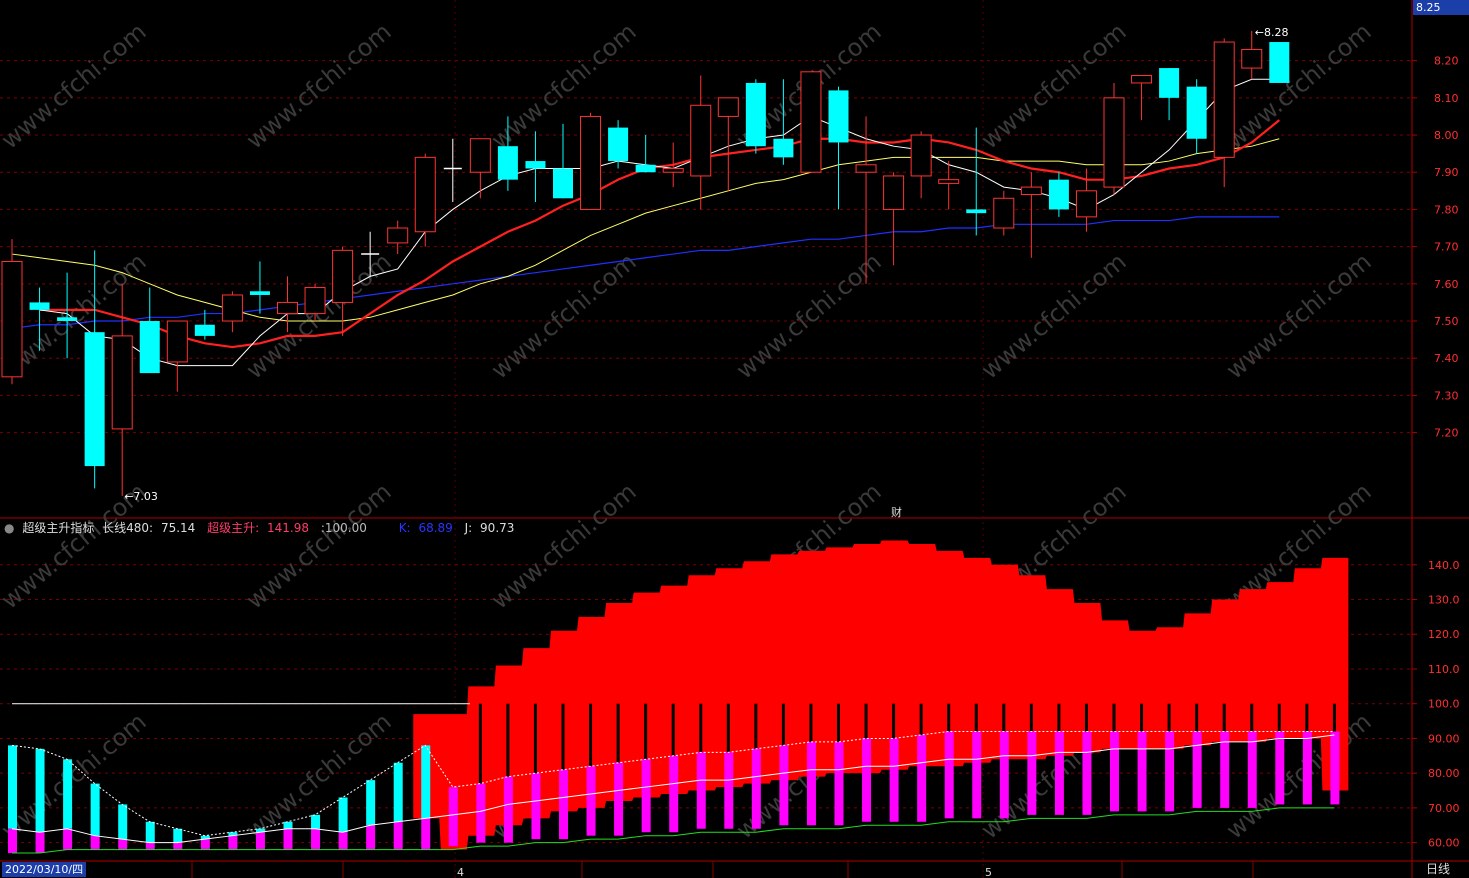 The width and height of the screenshot is (1469, 878). I want to click on price-tick-label: 7.20, so click(1446, 433).